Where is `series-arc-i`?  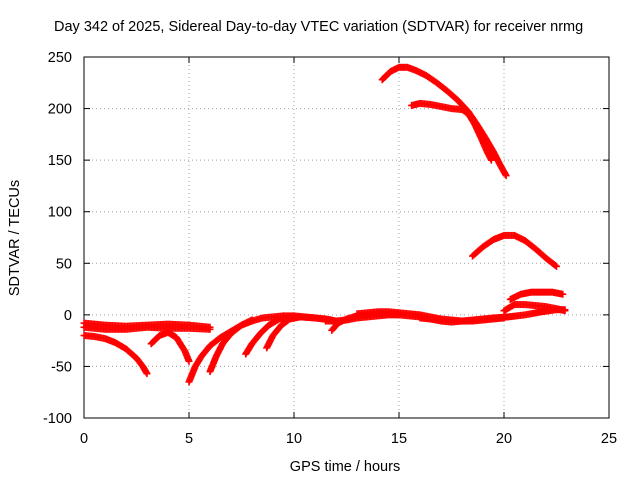 series-arc-i is located at coordinates (147, 328).